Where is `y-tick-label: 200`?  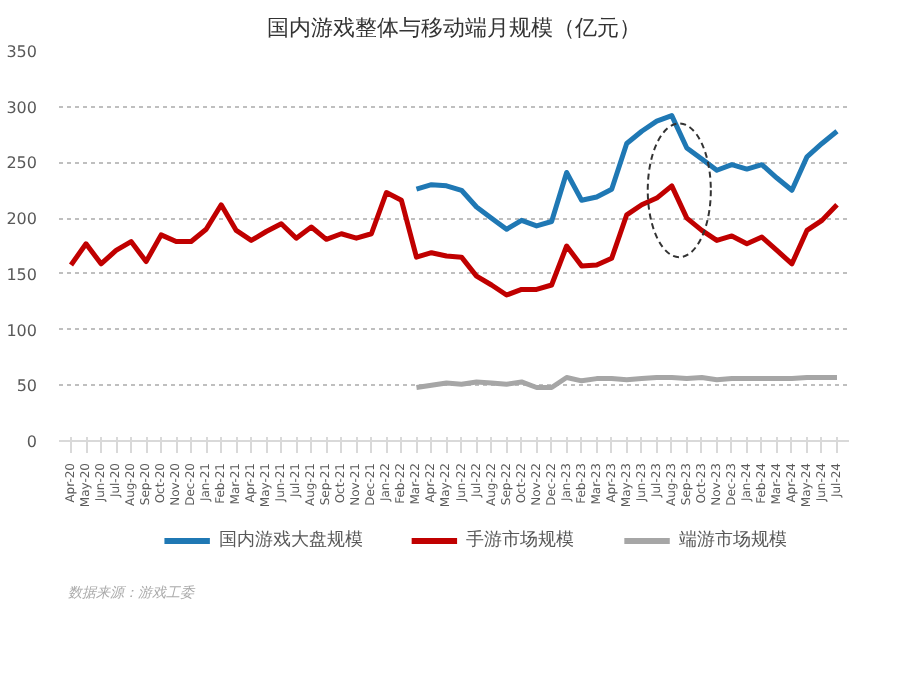
y-tick-label: 200 is located at coordinates (22, 219).